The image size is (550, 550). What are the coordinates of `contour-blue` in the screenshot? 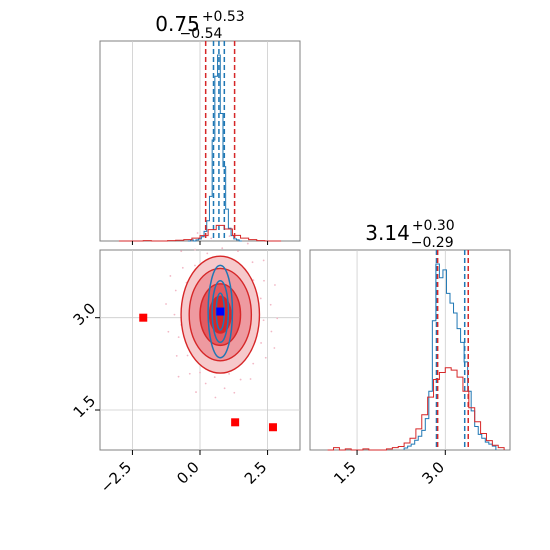 It's located at (220, 311).